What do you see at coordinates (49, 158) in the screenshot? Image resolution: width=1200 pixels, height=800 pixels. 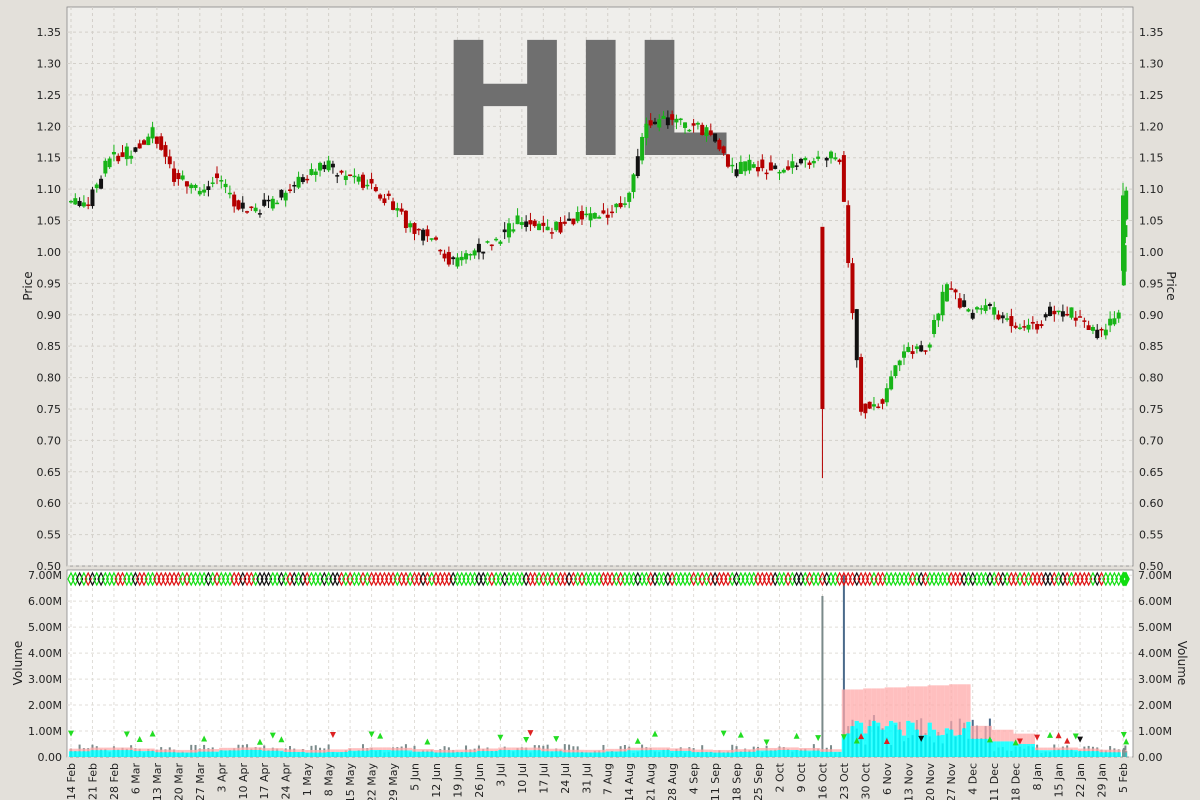 I see `price-tick-label: 1.15` at bounding box center [49, 158].